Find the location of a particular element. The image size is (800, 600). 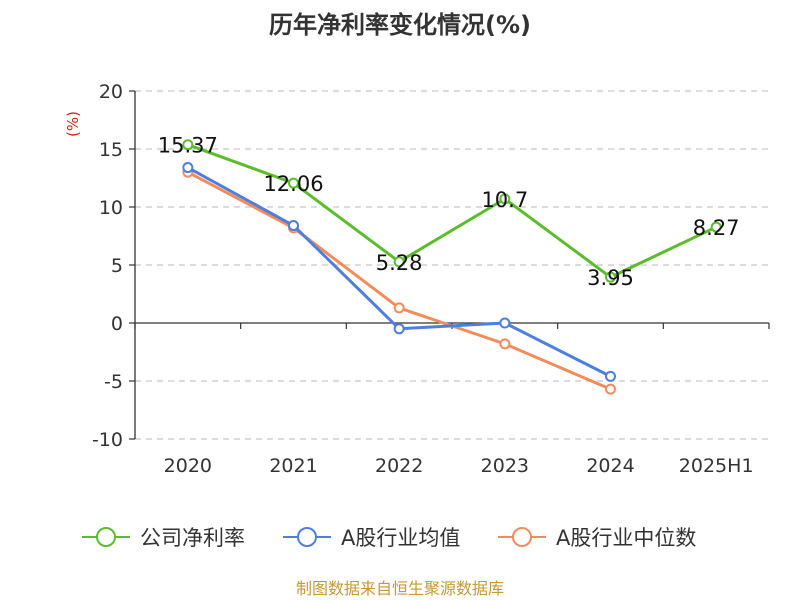

data-label: 15.37 is located at coordinates (188, 146).